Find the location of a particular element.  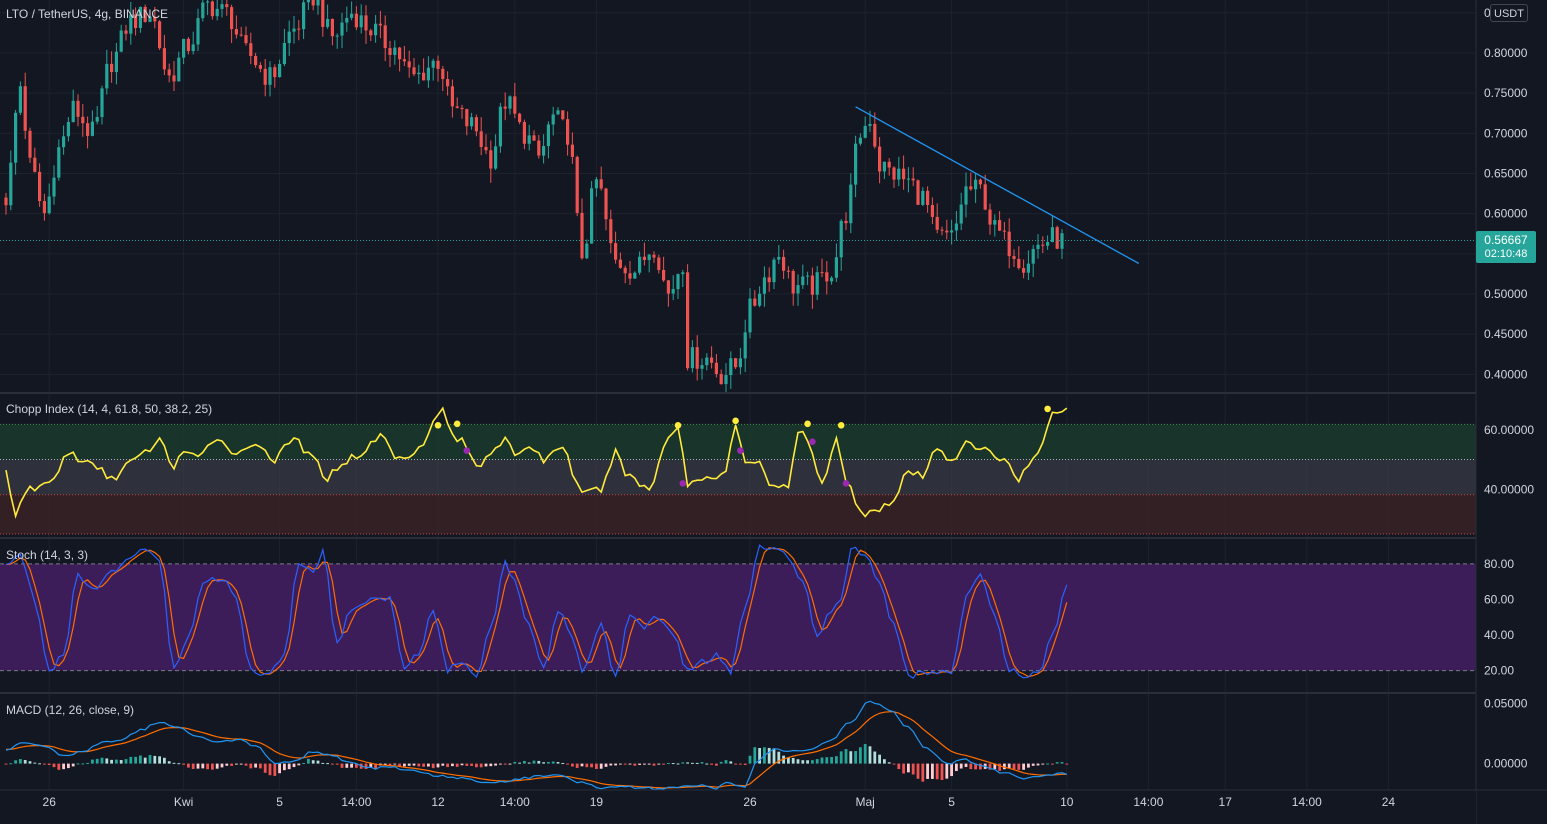

currency-button: USDT is located at coordinates (1509, 13).